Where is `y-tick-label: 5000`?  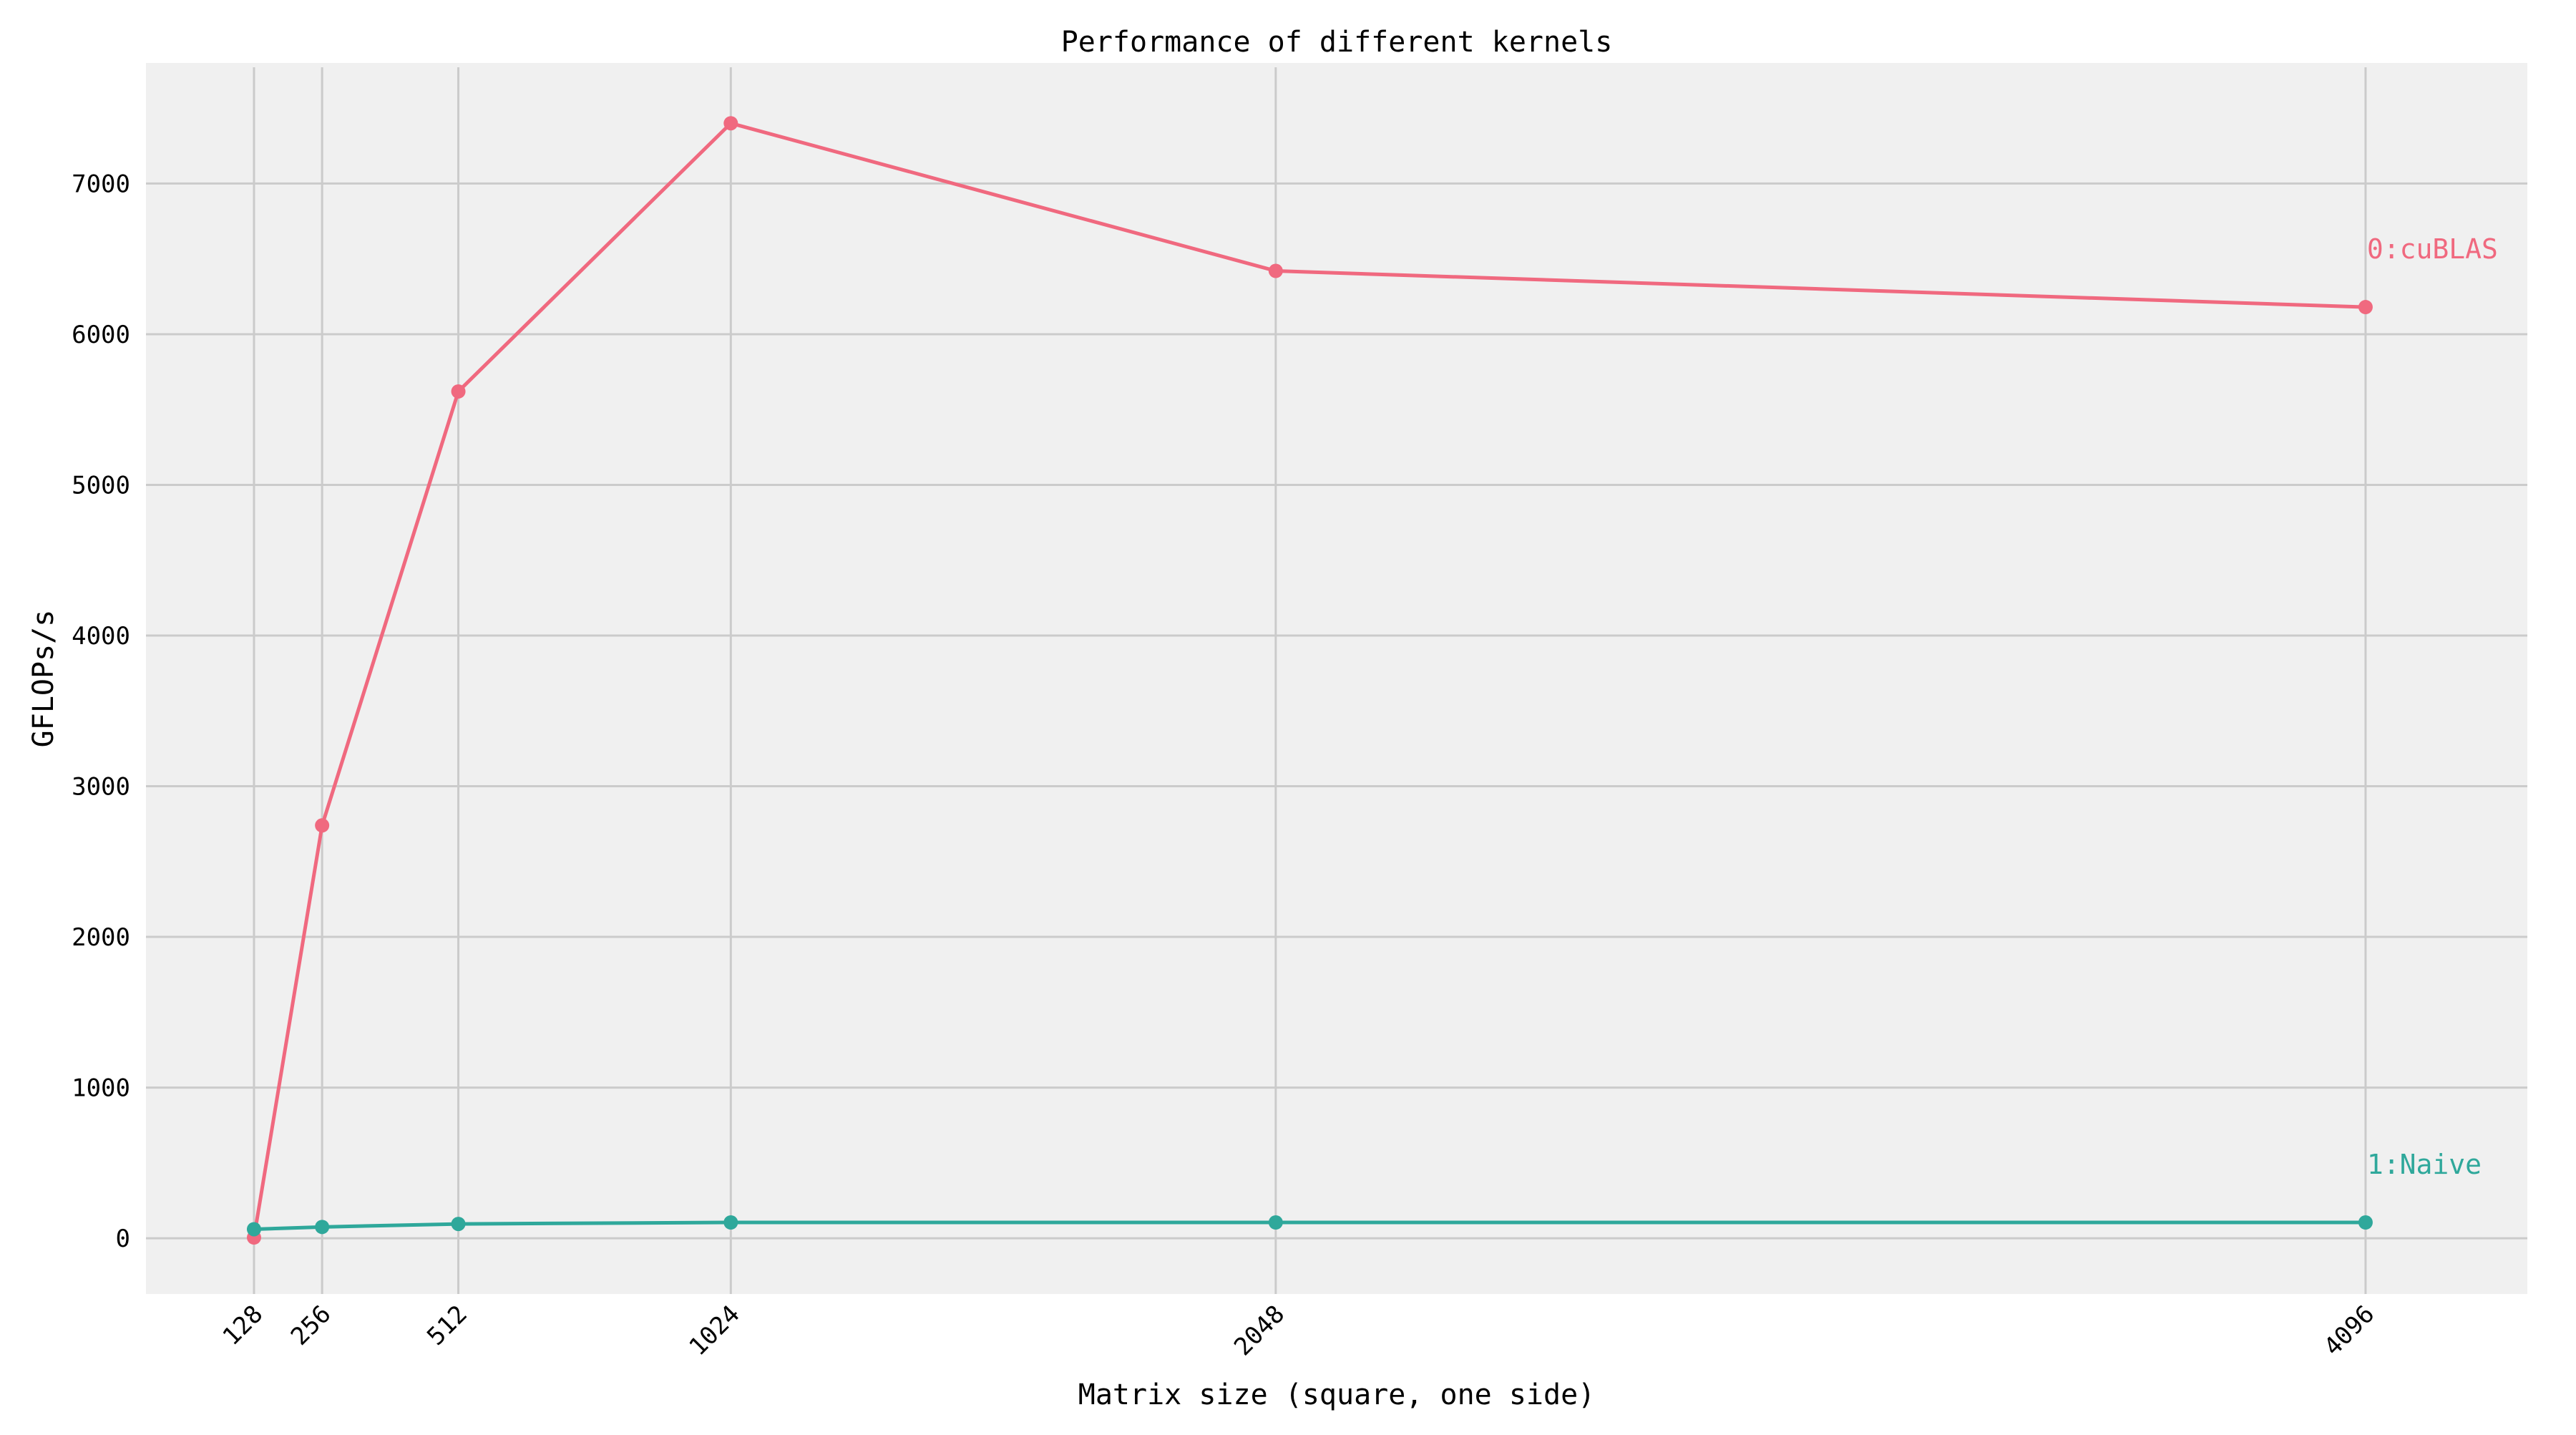 y-tick-label: 5000 is located at coordinates (101, 486).